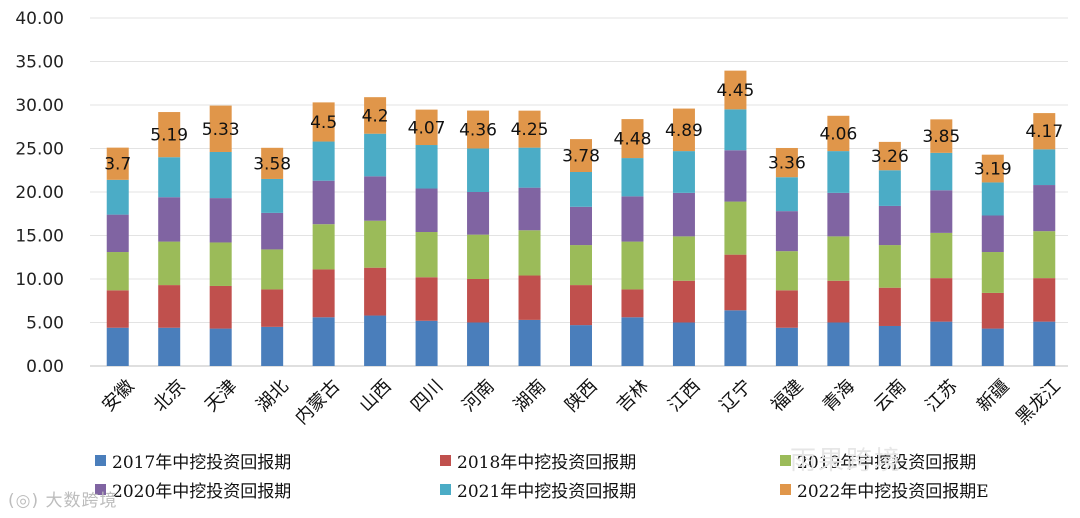 The width and height of the screenshot is (1080, 518). Describe the element at coordinates (547, 491) in the screenshot. I see `legend-label: 2021年中挖投资回报期` at that location.